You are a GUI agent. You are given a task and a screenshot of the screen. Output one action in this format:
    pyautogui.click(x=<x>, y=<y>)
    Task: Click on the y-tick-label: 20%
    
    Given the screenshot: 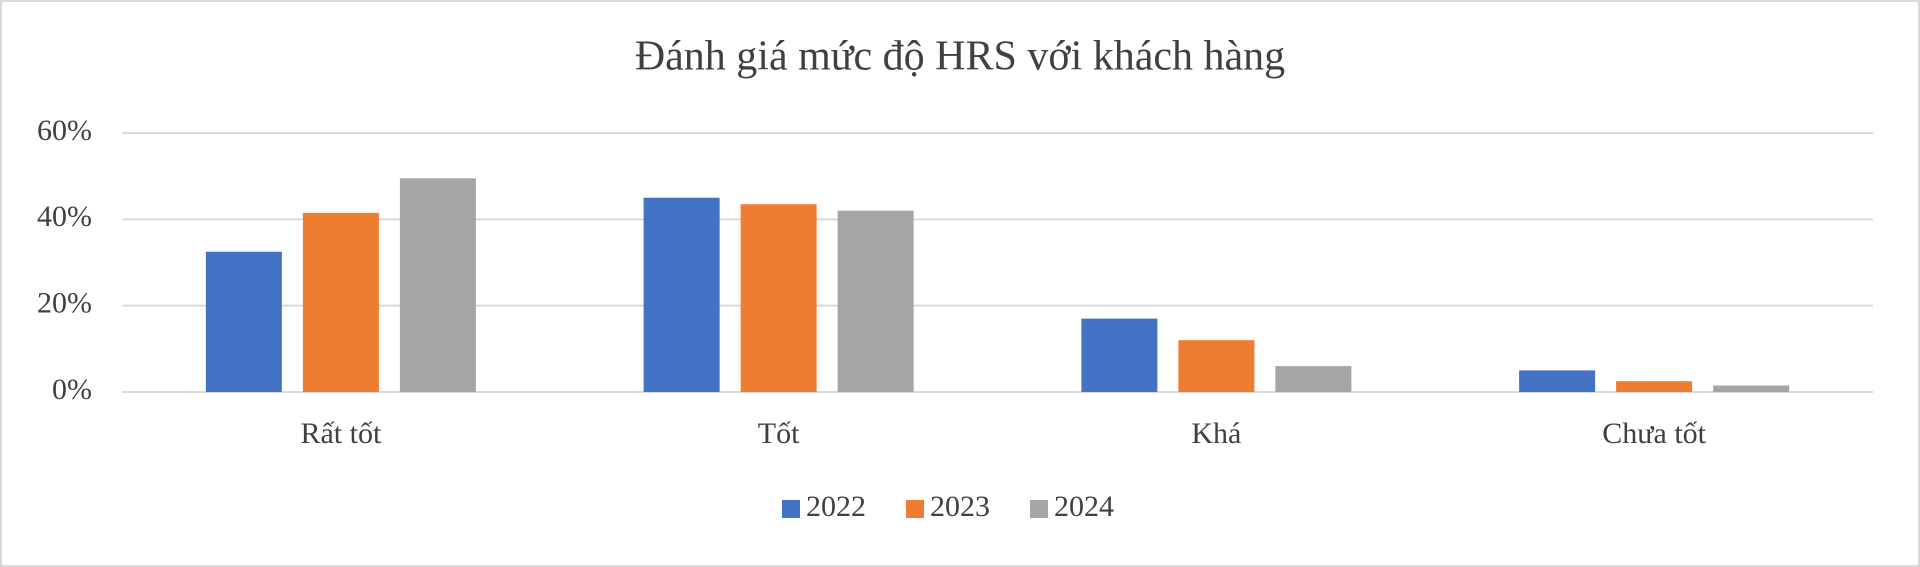 What is the action you would take?
    pyautogui.click(x=64, y=303)
    